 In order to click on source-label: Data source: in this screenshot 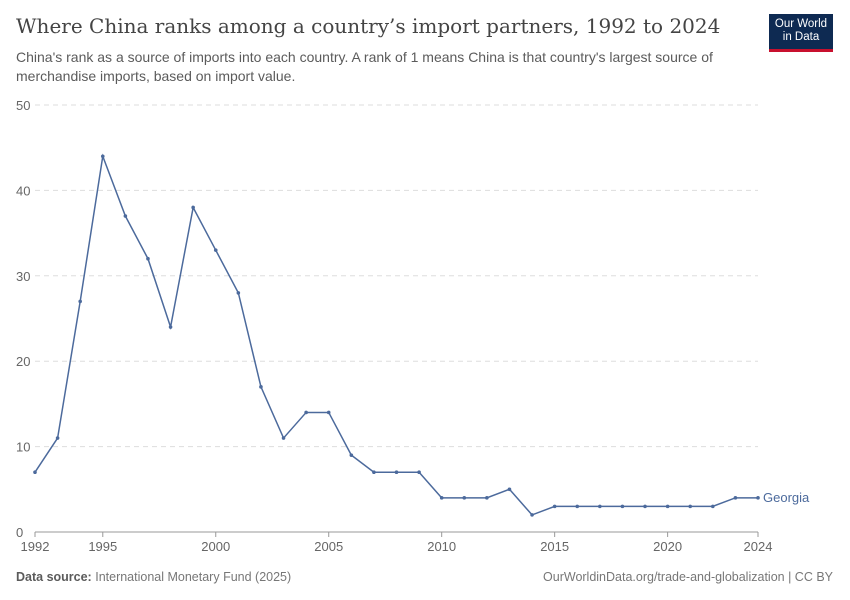, I will do `click(54, 577)`.